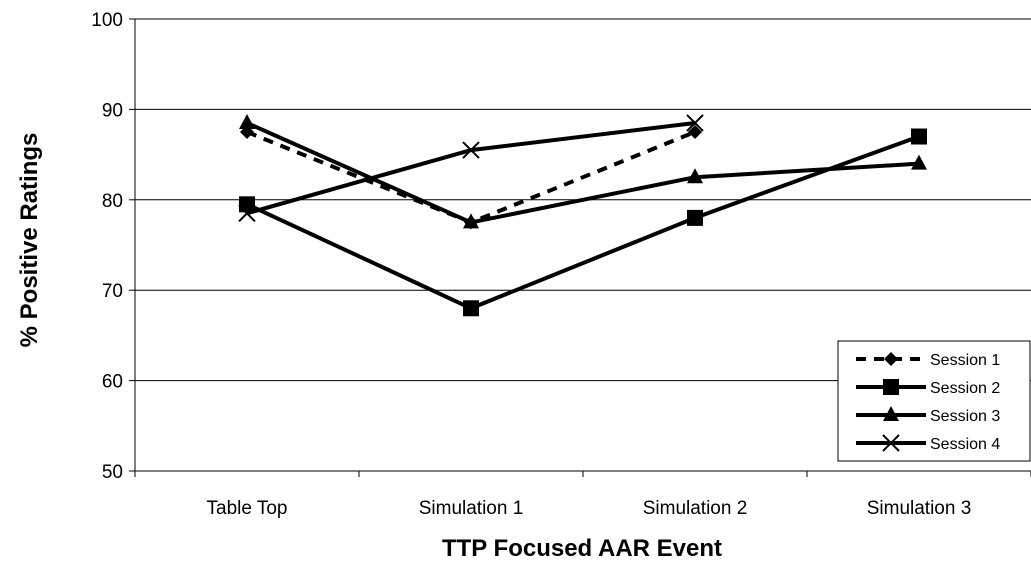 The height and width of the screenshot is (569, 1031). Describe the element at coordinates (695, 508) in the screenshot. I see `x-tick-label: Simulation 2` at that location.